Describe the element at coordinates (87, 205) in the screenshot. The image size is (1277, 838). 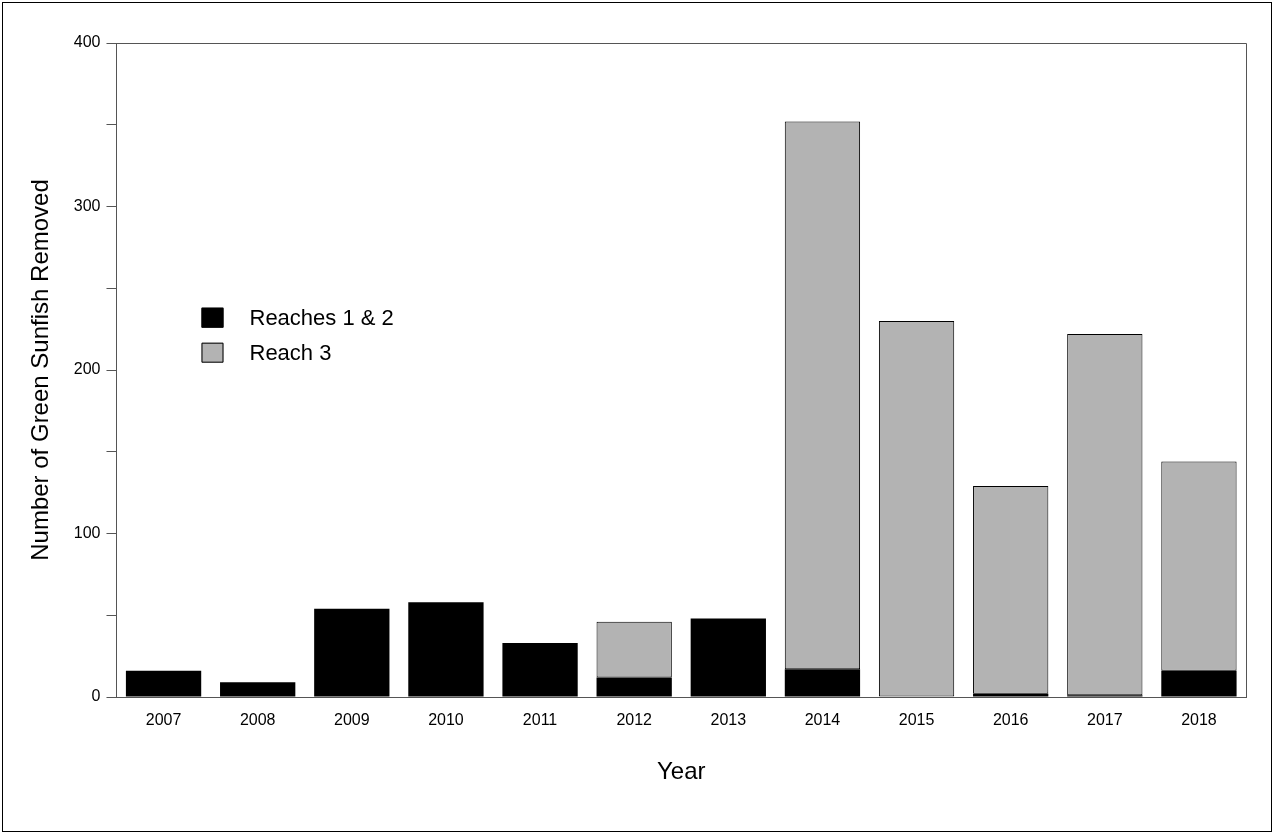
I see `y-tick-label: 300` at that location.